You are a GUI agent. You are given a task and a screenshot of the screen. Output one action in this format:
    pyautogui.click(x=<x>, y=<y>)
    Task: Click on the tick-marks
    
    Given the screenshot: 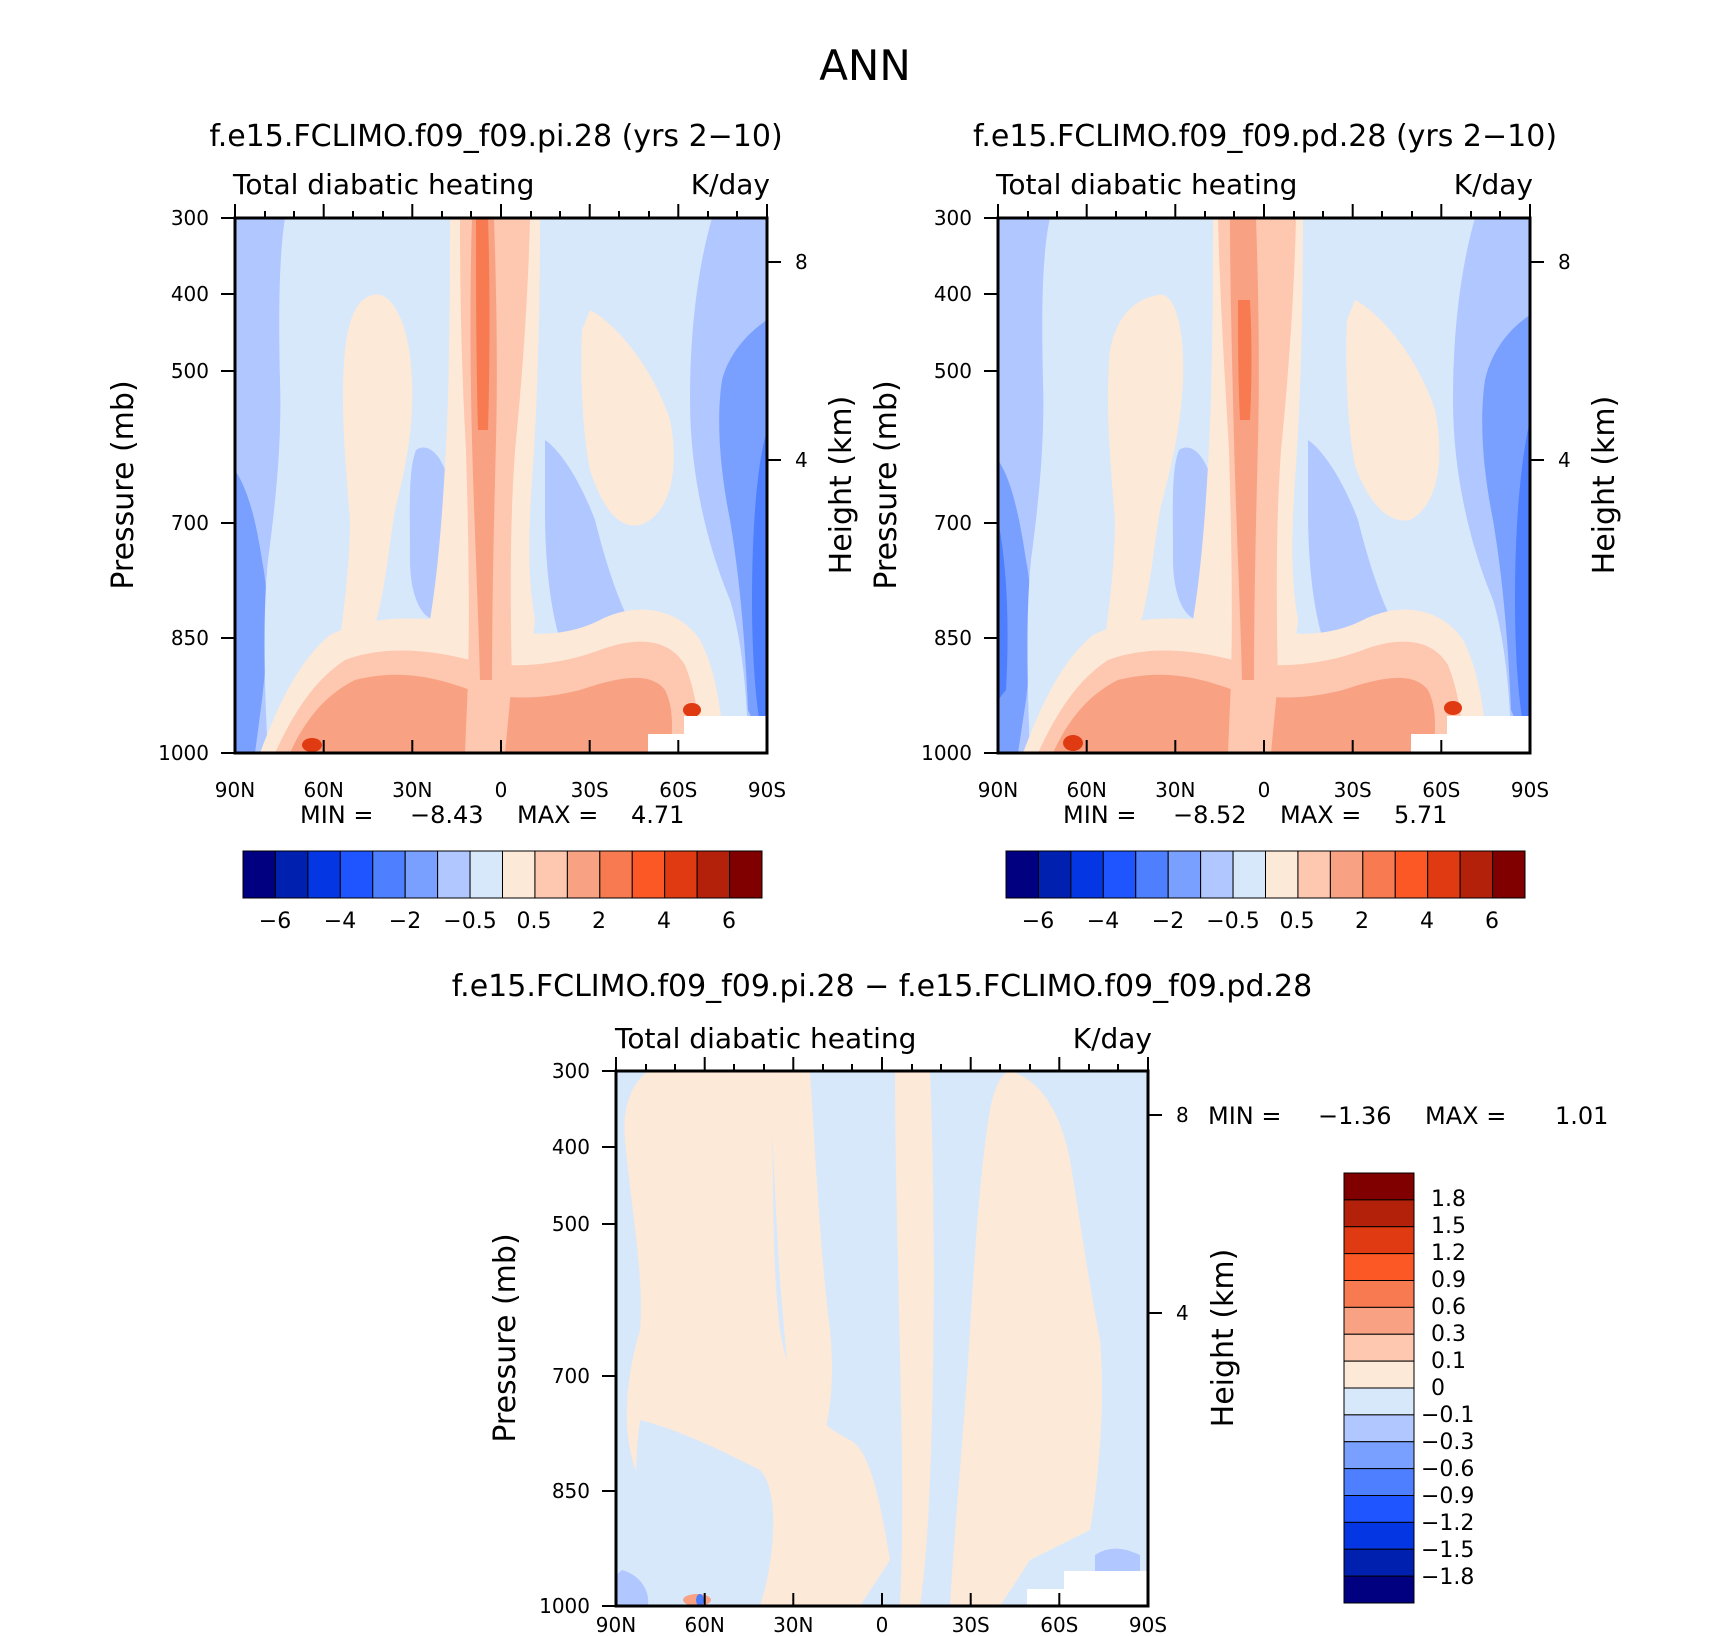 What is the action you would take?
    pyautogui.click(x=882, y=1332)
    